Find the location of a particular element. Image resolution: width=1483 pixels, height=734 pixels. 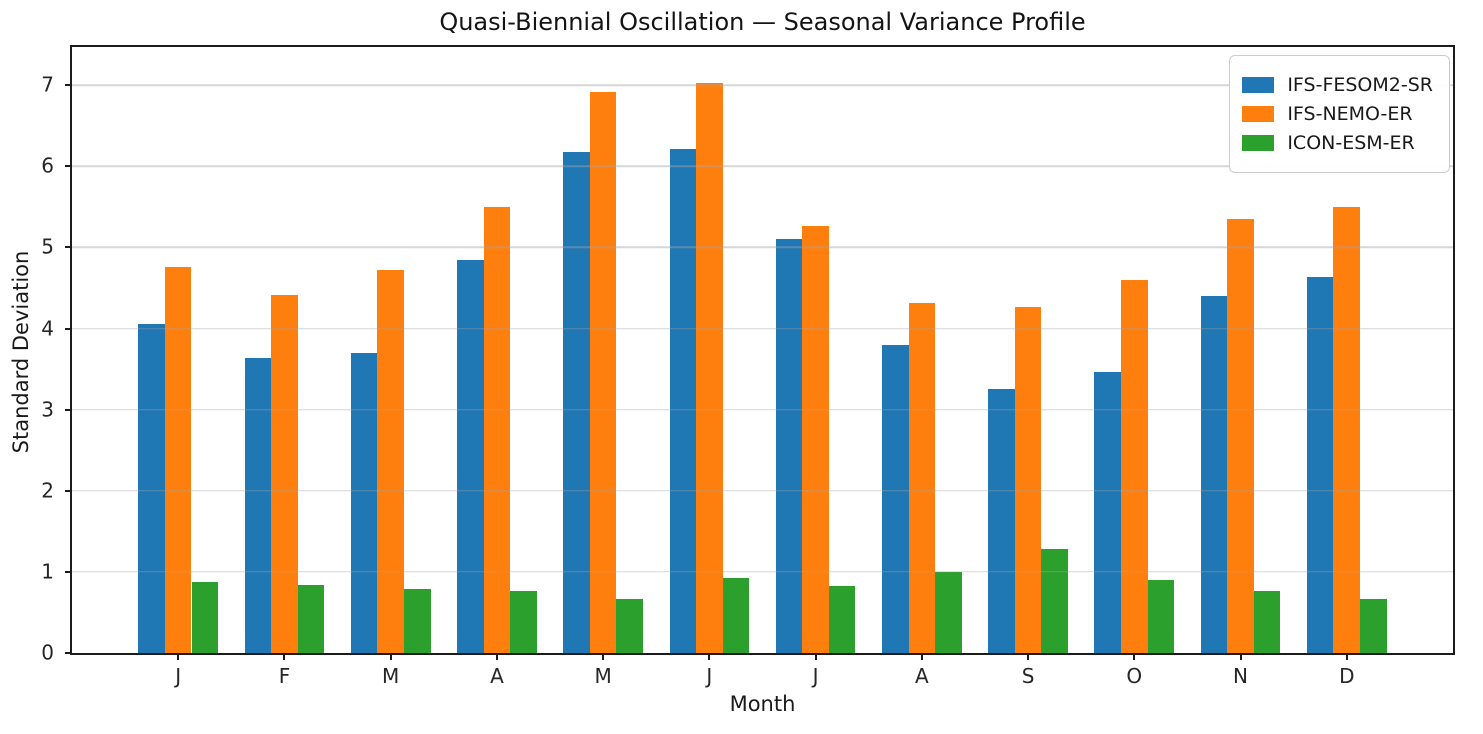

x-tick-label-7: A is located at coordinates (922, 676).